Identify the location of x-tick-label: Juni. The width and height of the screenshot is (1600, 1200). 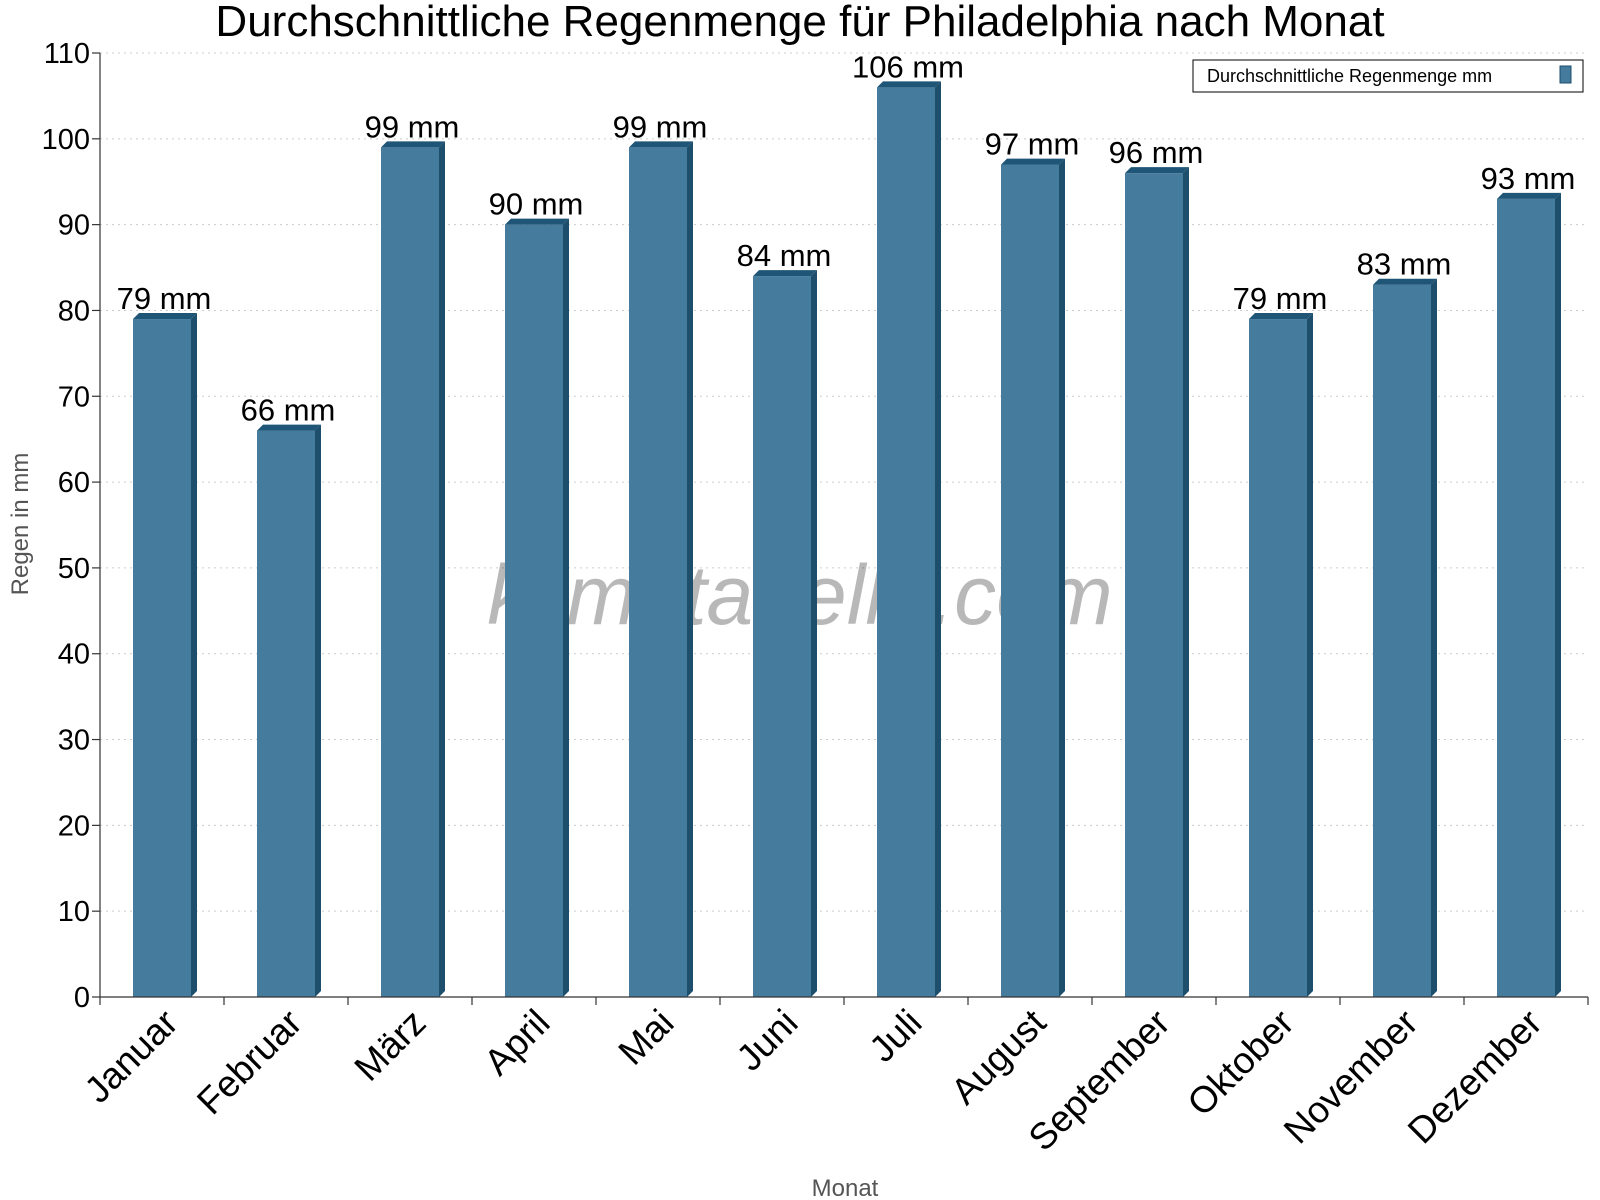
(767, 1040).